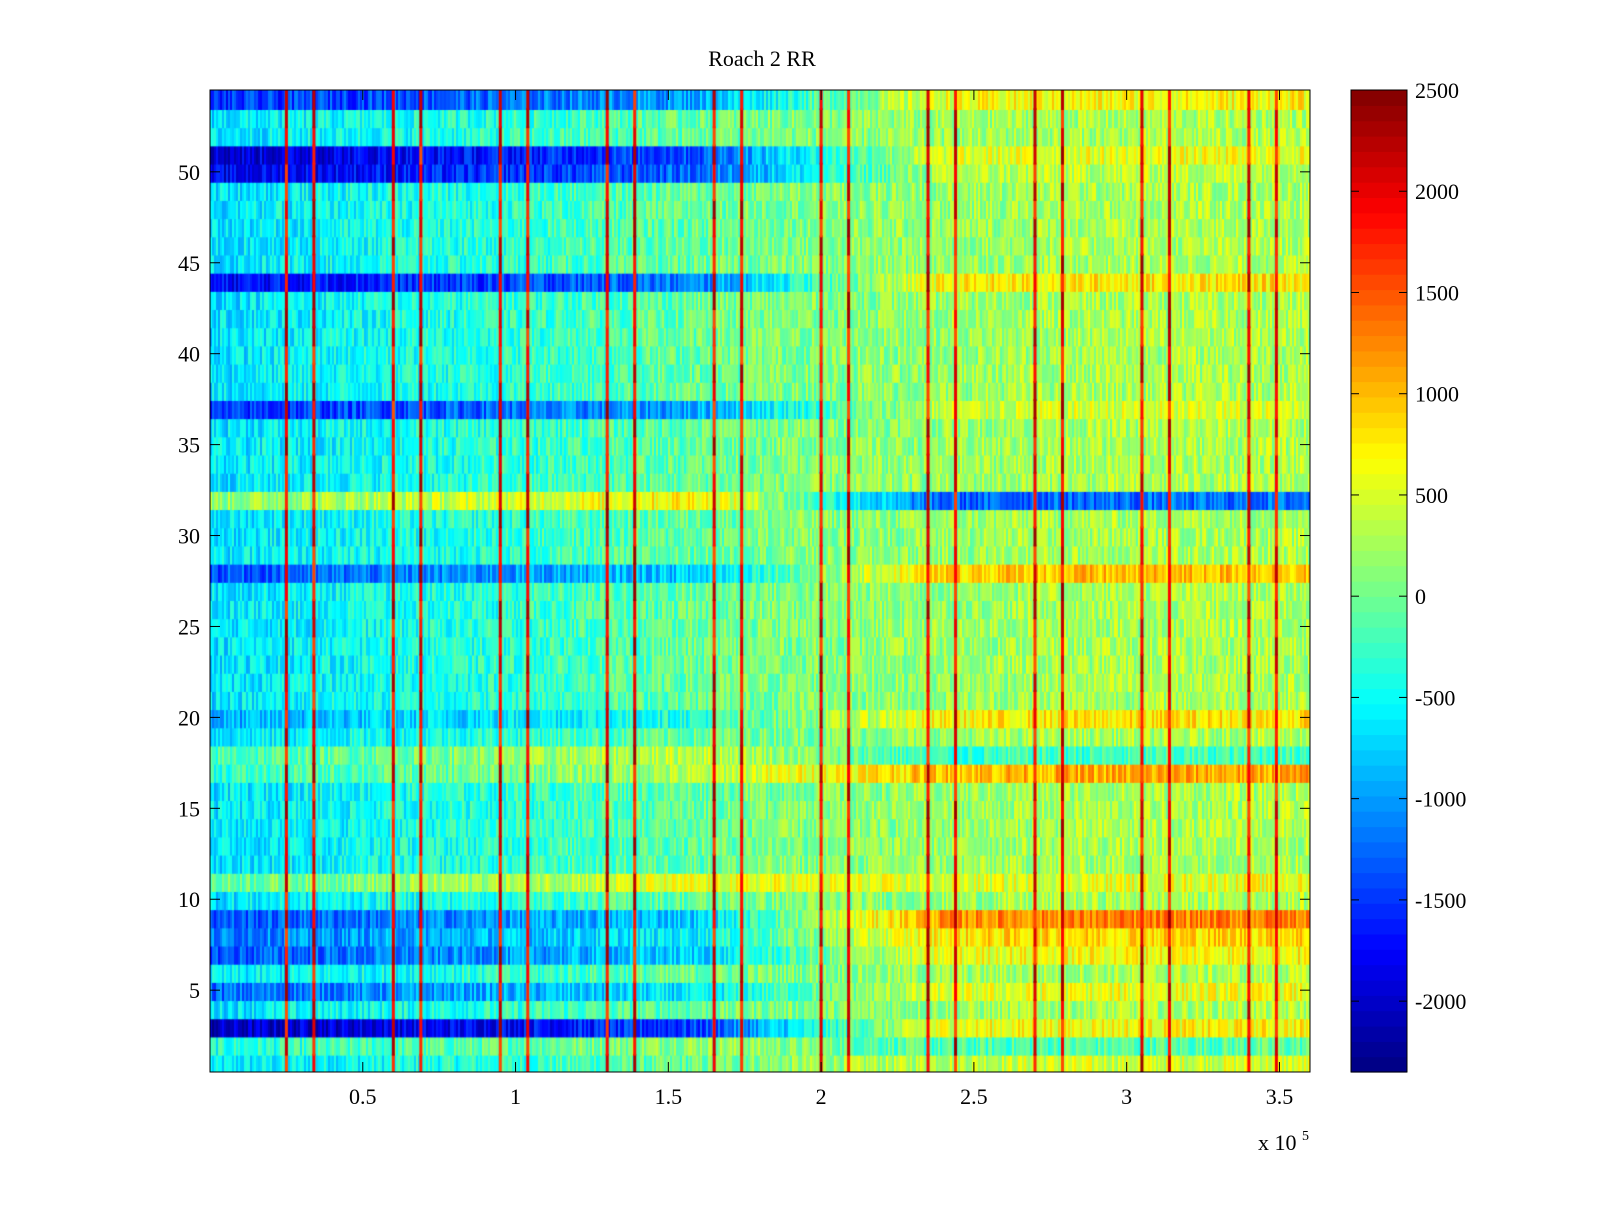 The height and width of the screenshot is (1205, 1600). I want to click on colorbar-frame, so click(1379, 581).